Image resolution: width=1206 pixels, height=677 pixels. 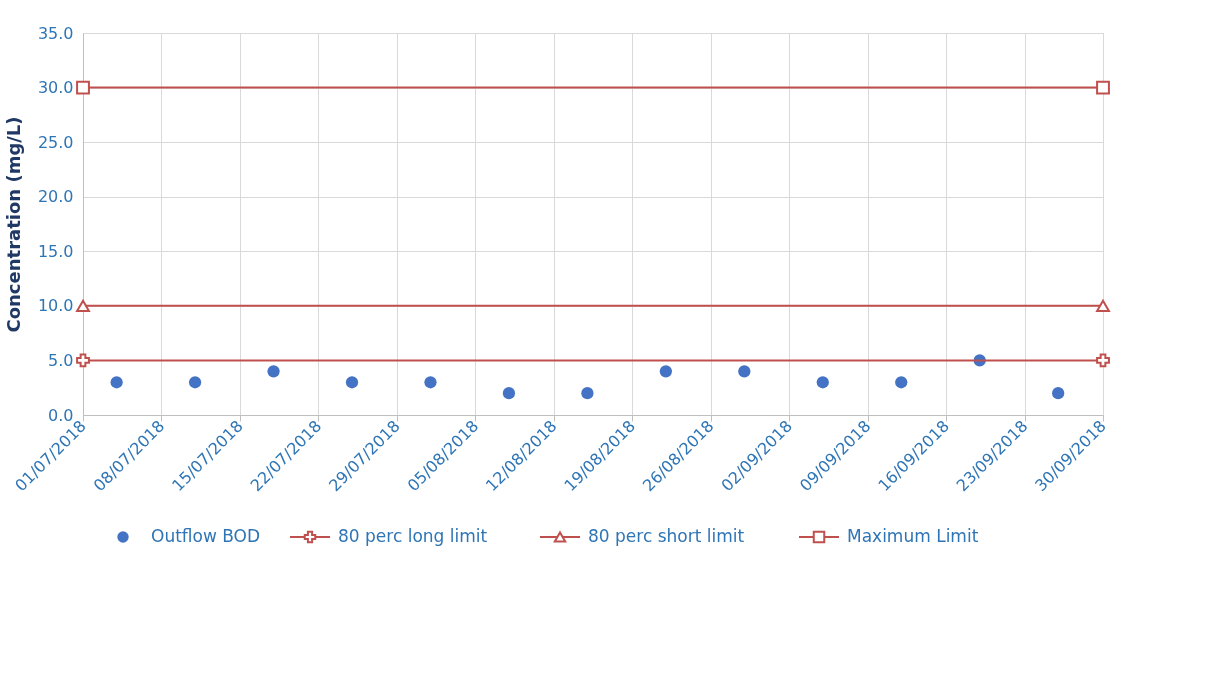 What do you see at coordinates (55, 197) in the screenshot?
I see `y-tick-label: 20.0` at bounding box center [55, 197].